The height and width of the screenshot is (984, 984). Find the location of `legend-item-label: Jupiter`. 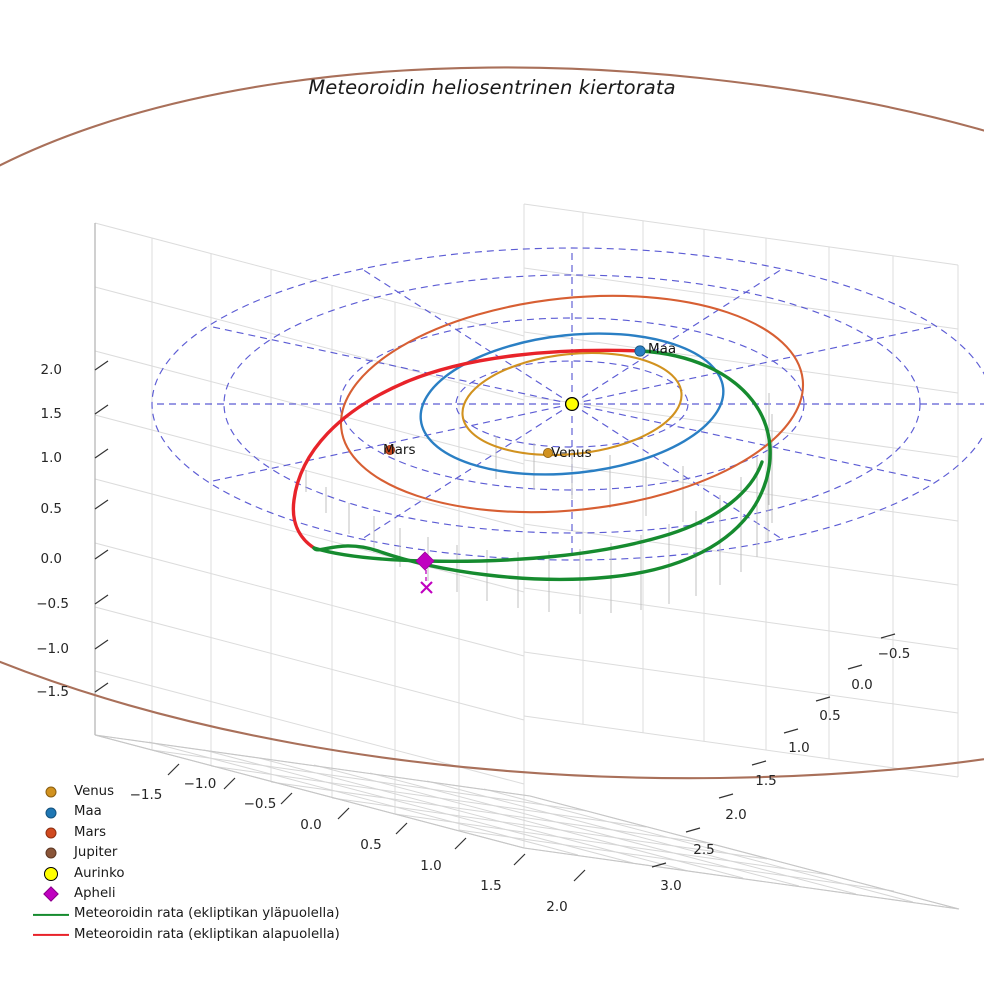

legend-item-label: Jupiter is located at coordinates (96, 853).